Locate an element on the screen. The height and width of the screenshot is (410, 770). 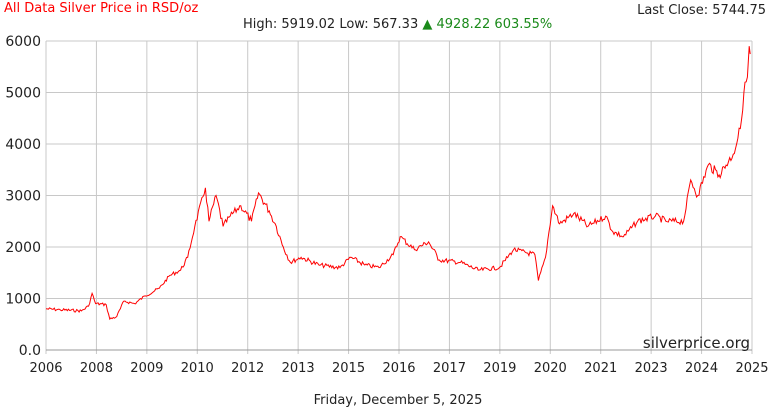
low-label: Low: is located at coordinates (354, 24).